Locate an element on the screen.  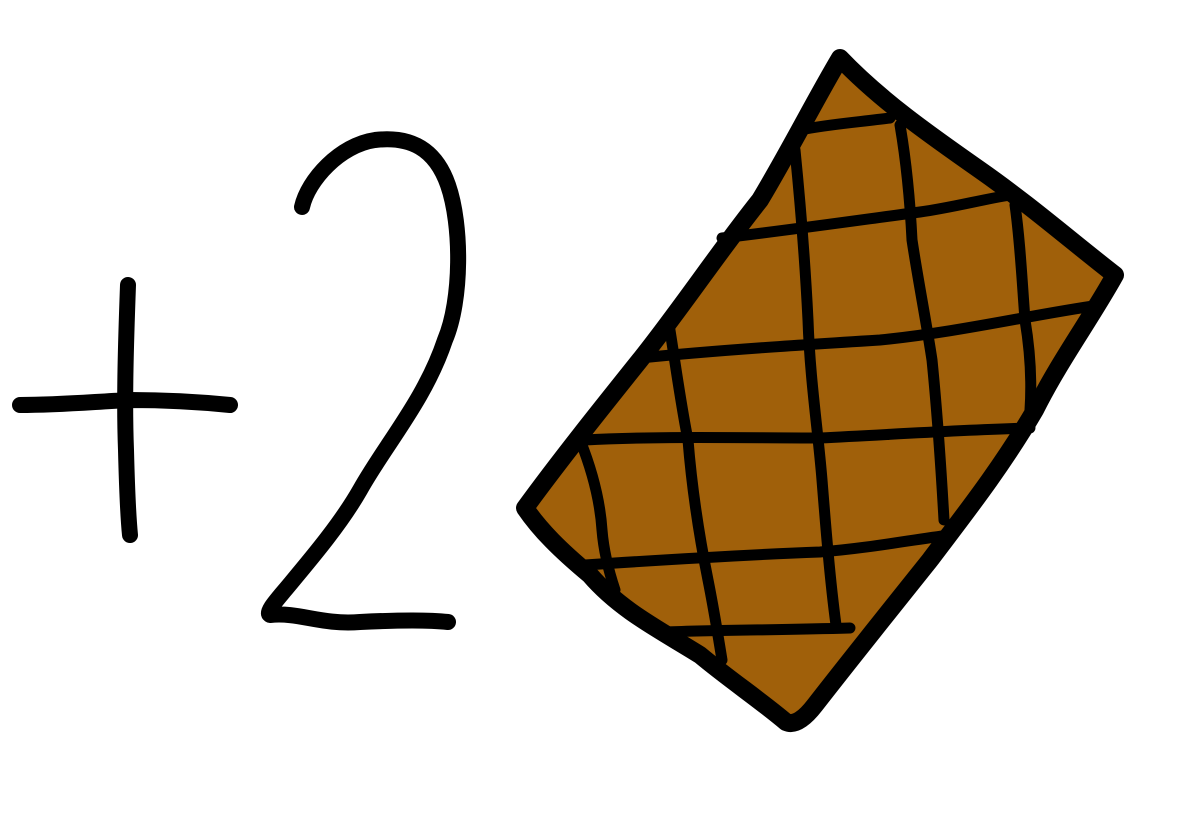
plus-sign is located at coordinates (125, 410).